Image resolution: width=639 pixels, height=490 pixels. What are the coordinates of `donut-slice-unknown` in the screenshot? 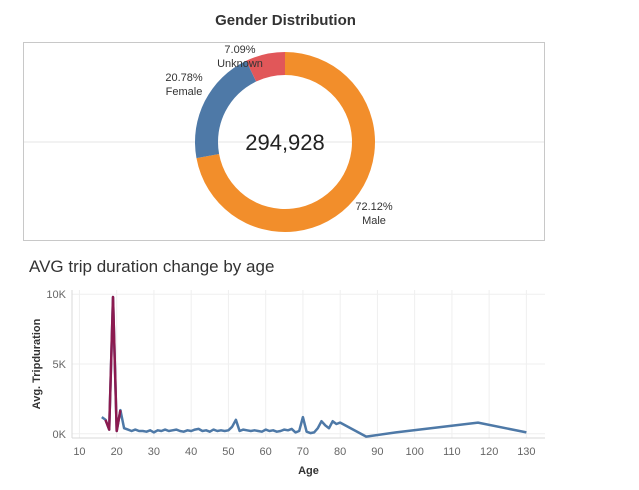 It's located at (265, 67).